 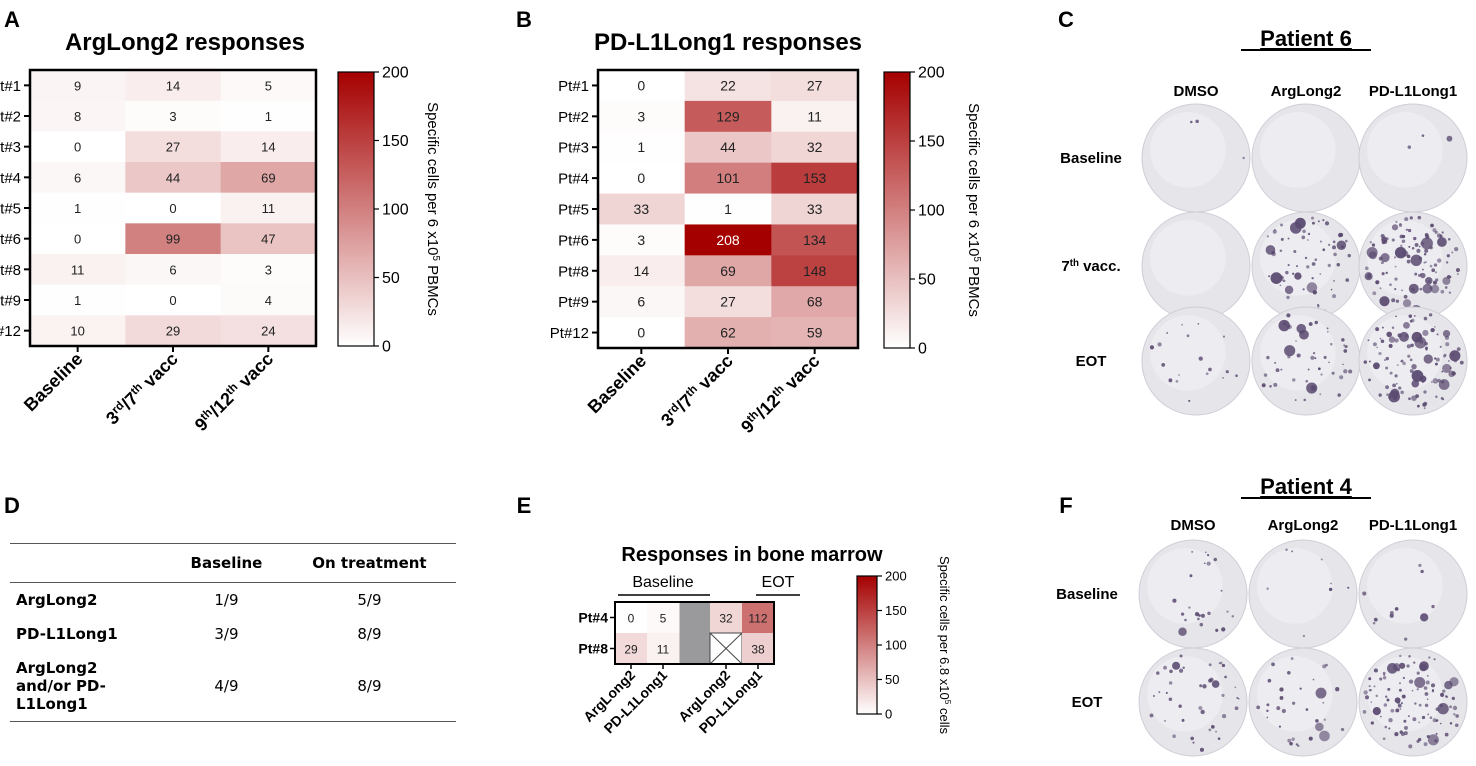 I want to click on colorbar-tick-label: 150, so click(x=896, y=610).